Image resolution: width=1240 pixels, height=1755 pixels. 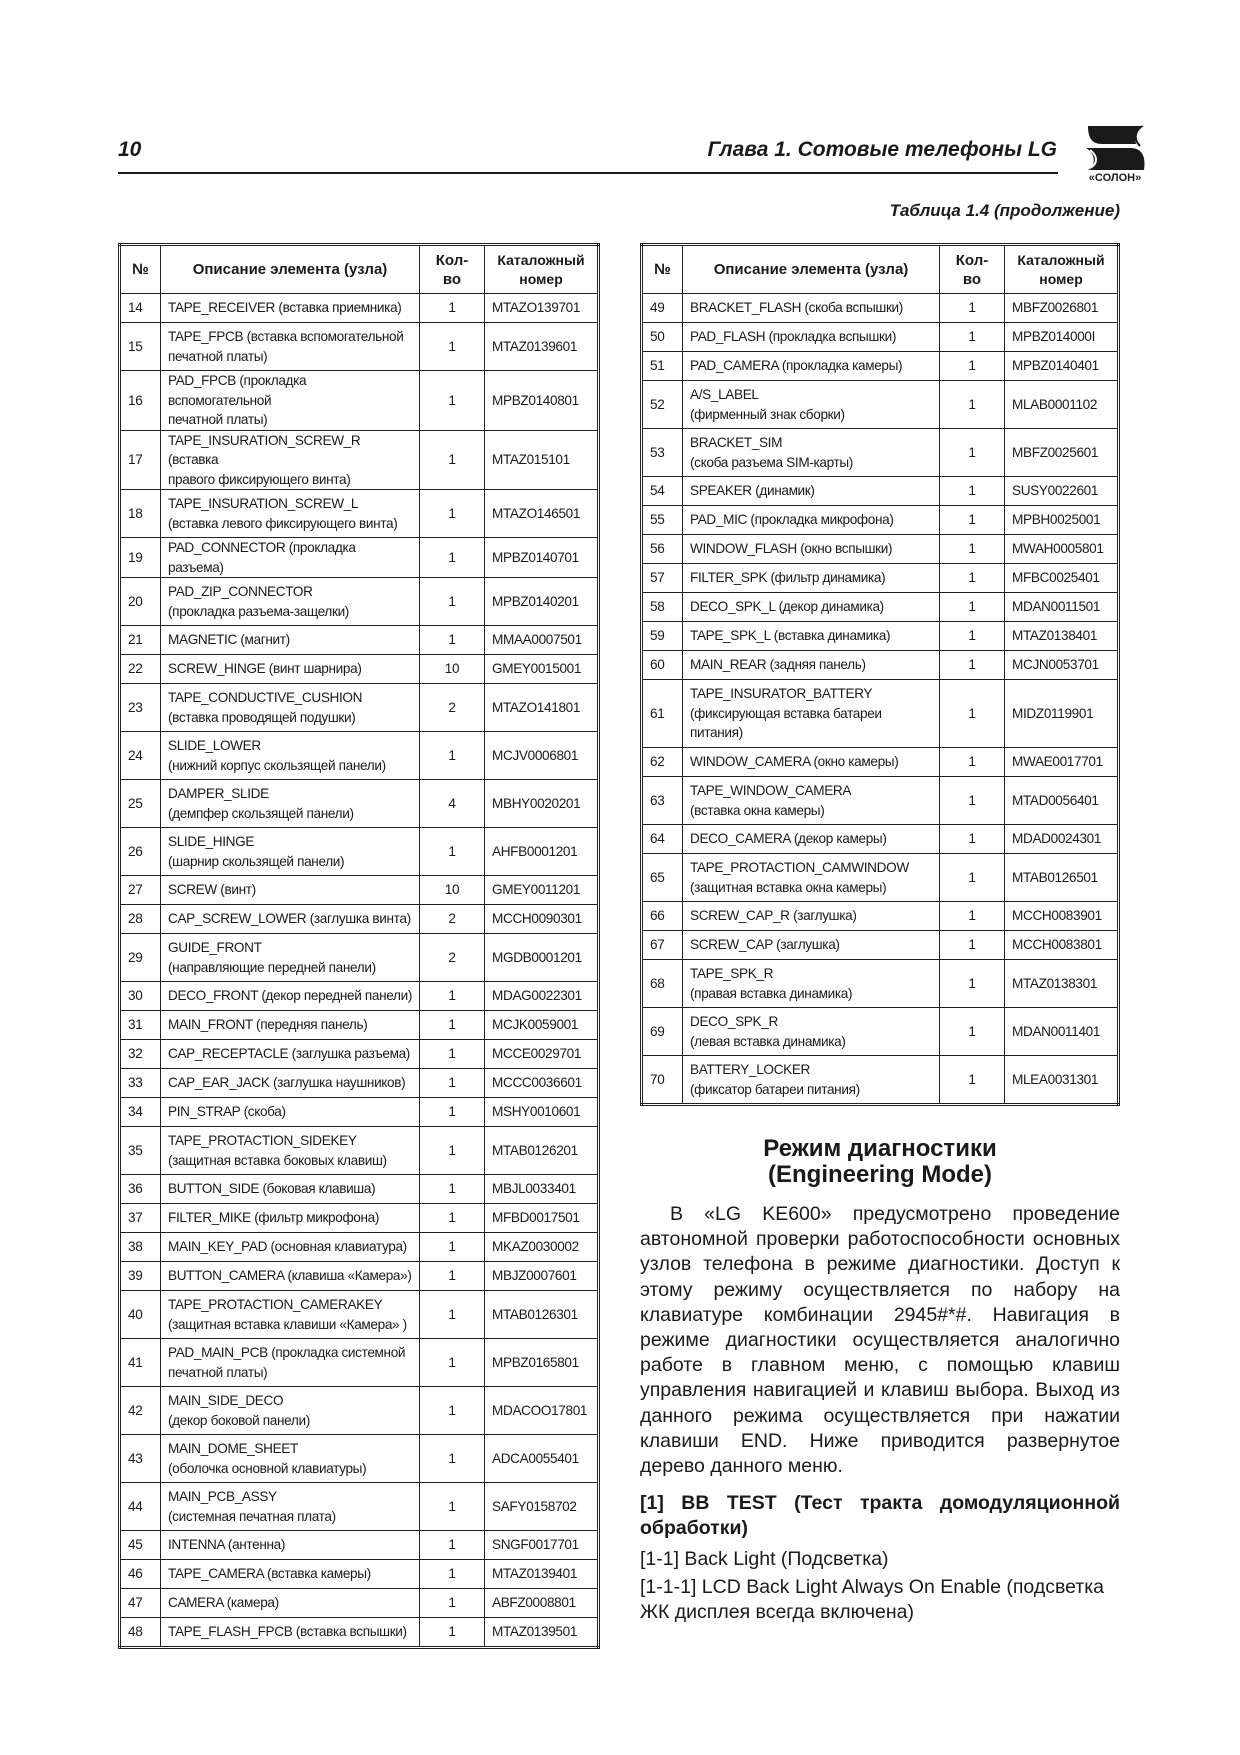 What do you see at coordinates (1061, 762) in the screenshot?
I see `cell-catalog-number: MWAE0017701` at bounding box center [1061, 762].